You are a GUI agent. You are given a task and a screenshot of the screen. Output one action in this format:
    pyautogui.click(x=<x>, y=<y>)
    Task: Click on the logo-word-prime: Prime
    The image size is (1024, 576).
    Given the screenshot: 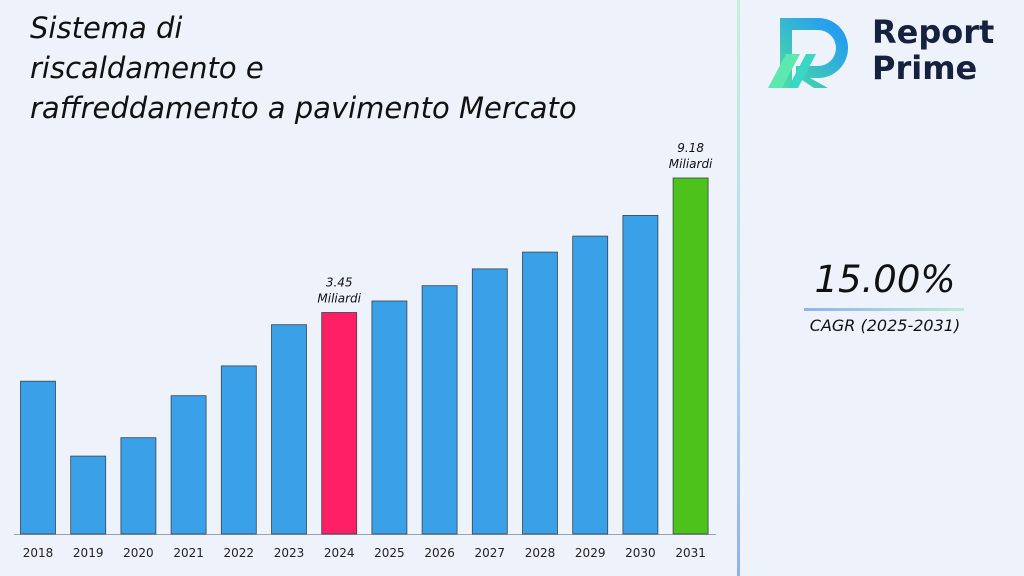 What is the action you would take?
    pyautogui.click(x=925, y=68)
    